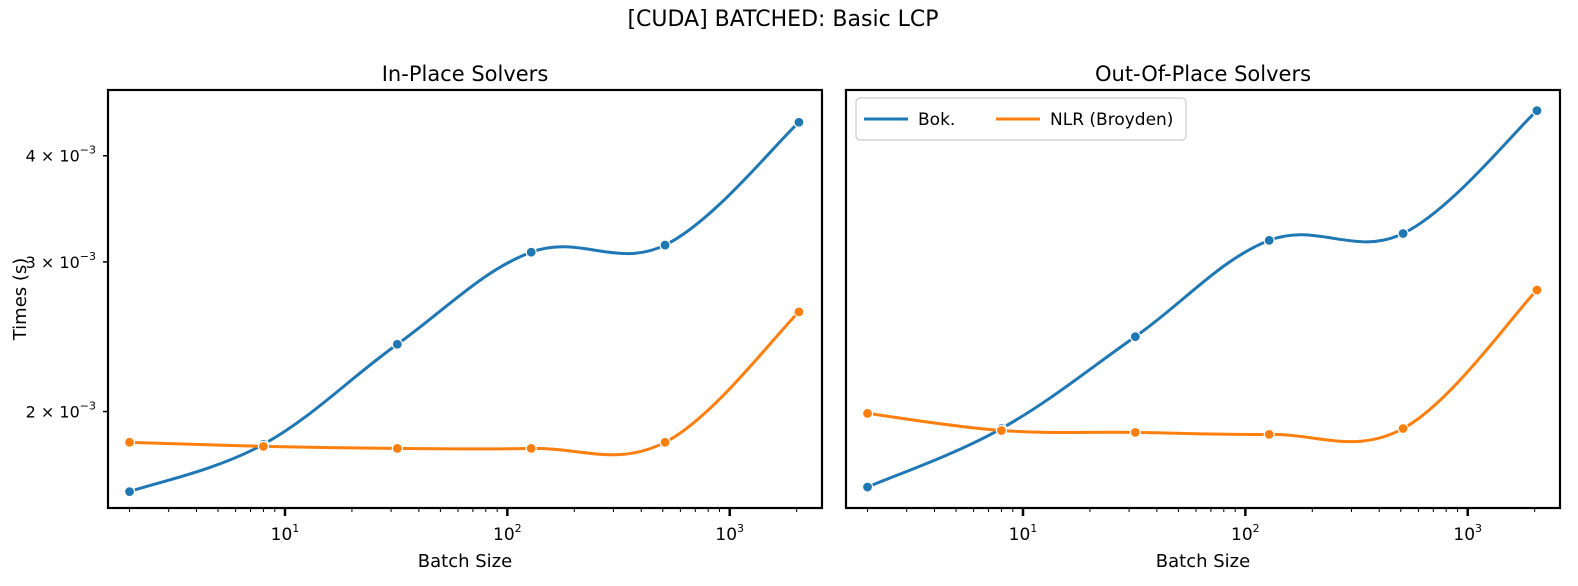  I want to click on y-tick-label: 3 × 10⁻³, so click(61, 261).